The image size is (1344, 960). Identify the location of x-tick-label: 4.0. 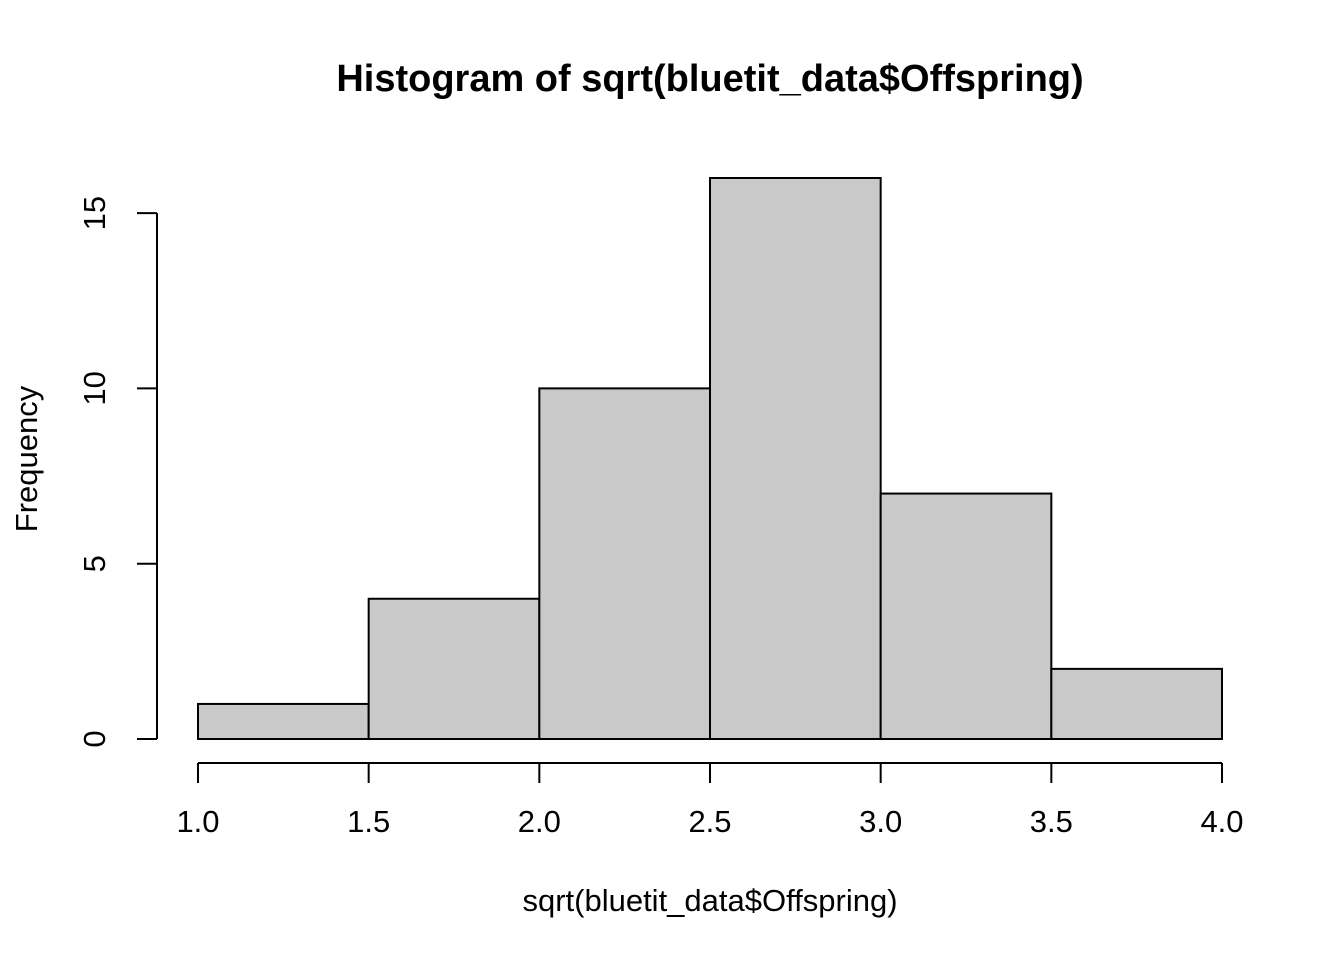
(1221, 821).